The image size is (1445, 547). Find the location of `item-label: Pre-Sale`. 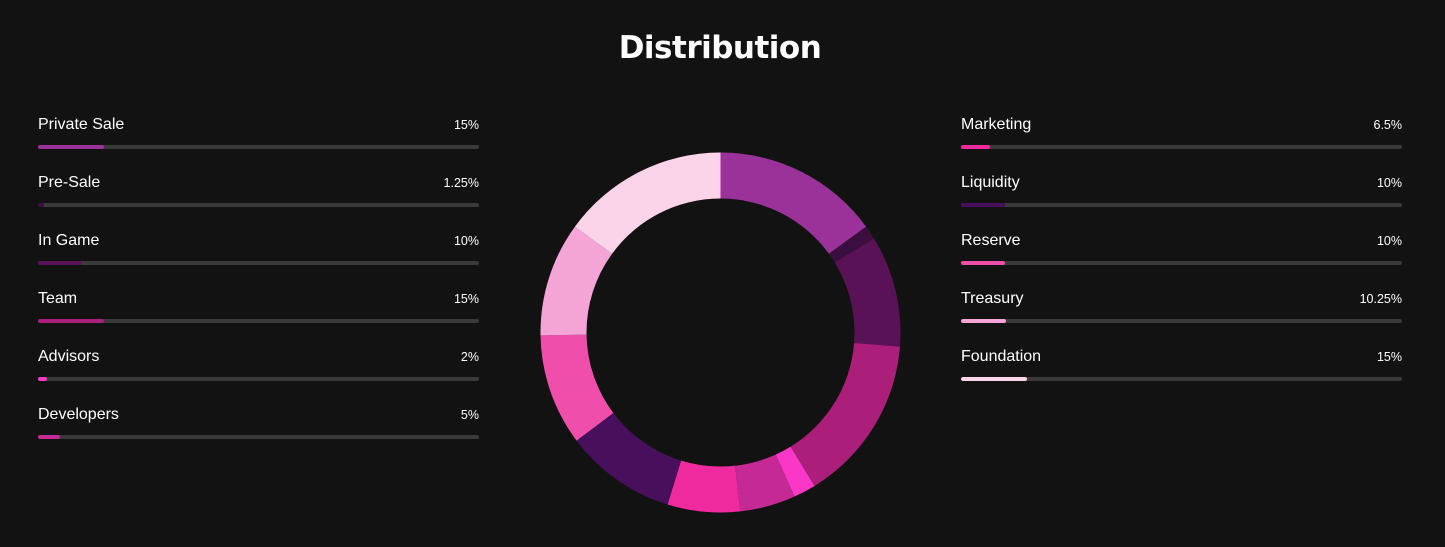

item-label: Pre-Sale is located at coordinates (69, 182).